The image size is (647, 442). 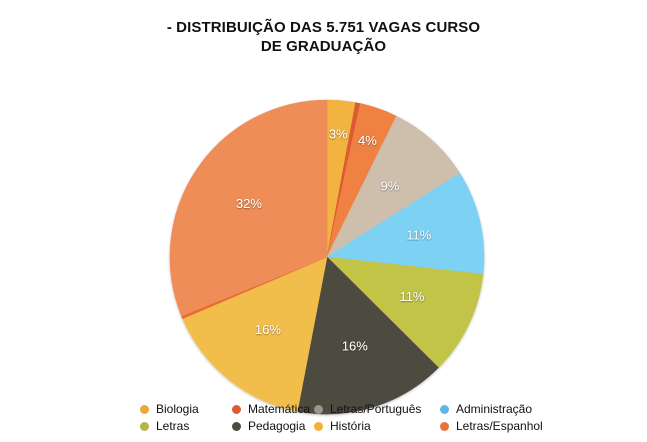 I want to click on pie-slice-letras, so click(x=405, y=312).